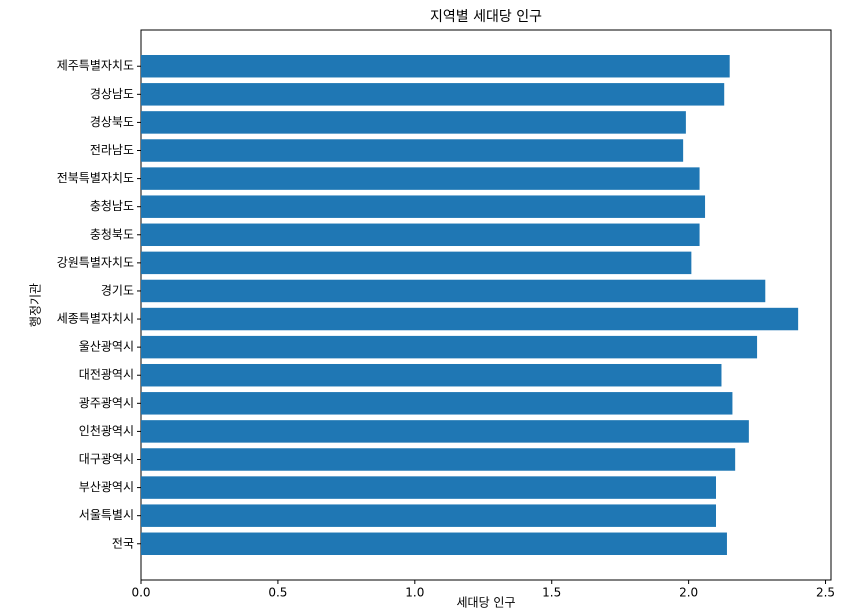 This screenshot has width=856, height=608. What do you see at coordinates (106, 375) in the screenshot?
I see `y-tick-label: 대전광역시` at bounding box center [106, 375].